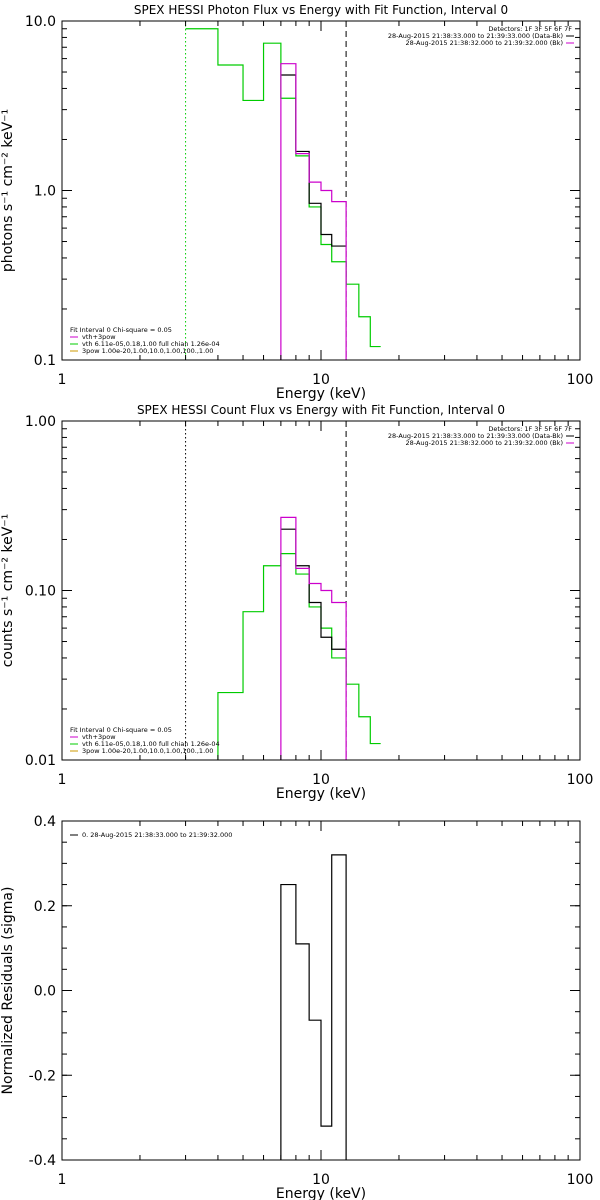 The image size is (600, 1200). What do you see at coordinates (8, 190) in the screenshot?
I see `y-axis-label: photons s⁻¹ cm⁻² keV⁻¹` at bounding box center [8, 190].